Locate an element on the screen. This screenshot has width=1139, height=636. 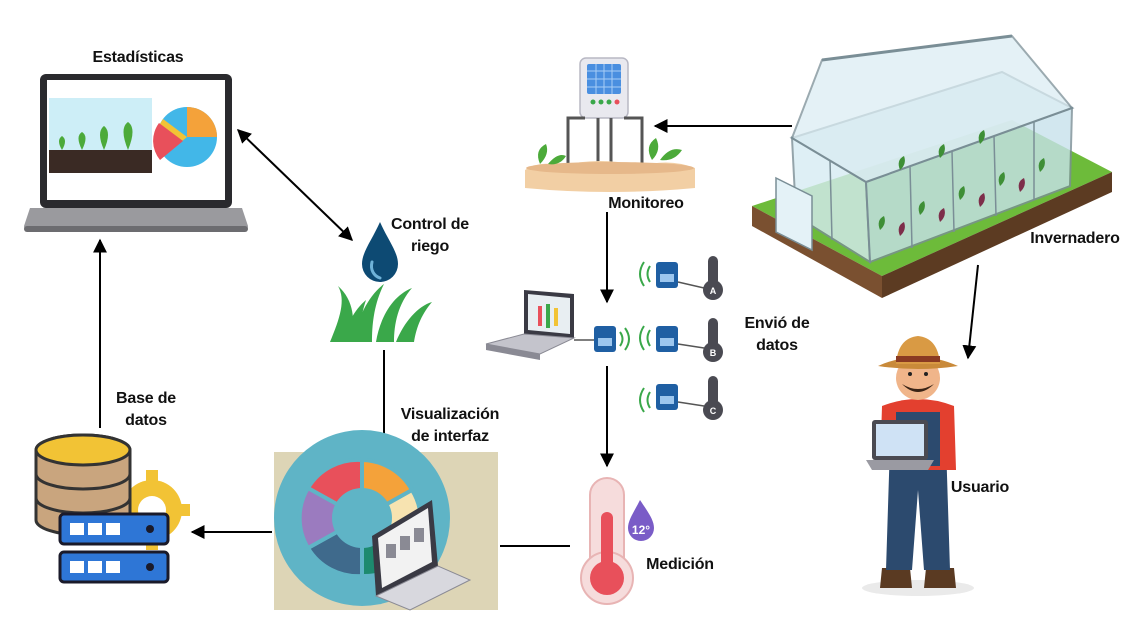
invernadero-label: Invernadero is located at coordinates (1075, 239).